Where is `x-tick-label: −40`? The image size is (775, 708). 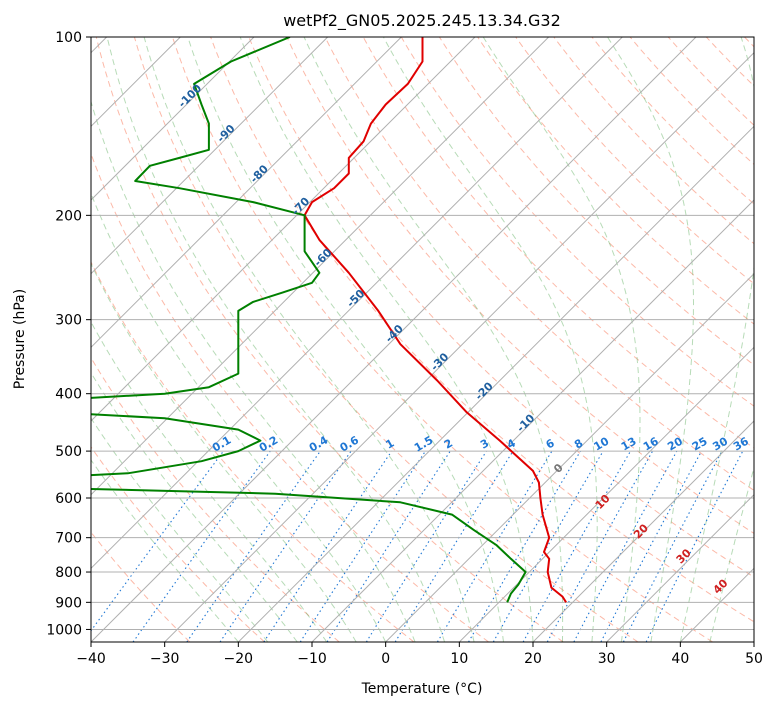 x-tick-label: −40 is located at coordinates (91, 659).